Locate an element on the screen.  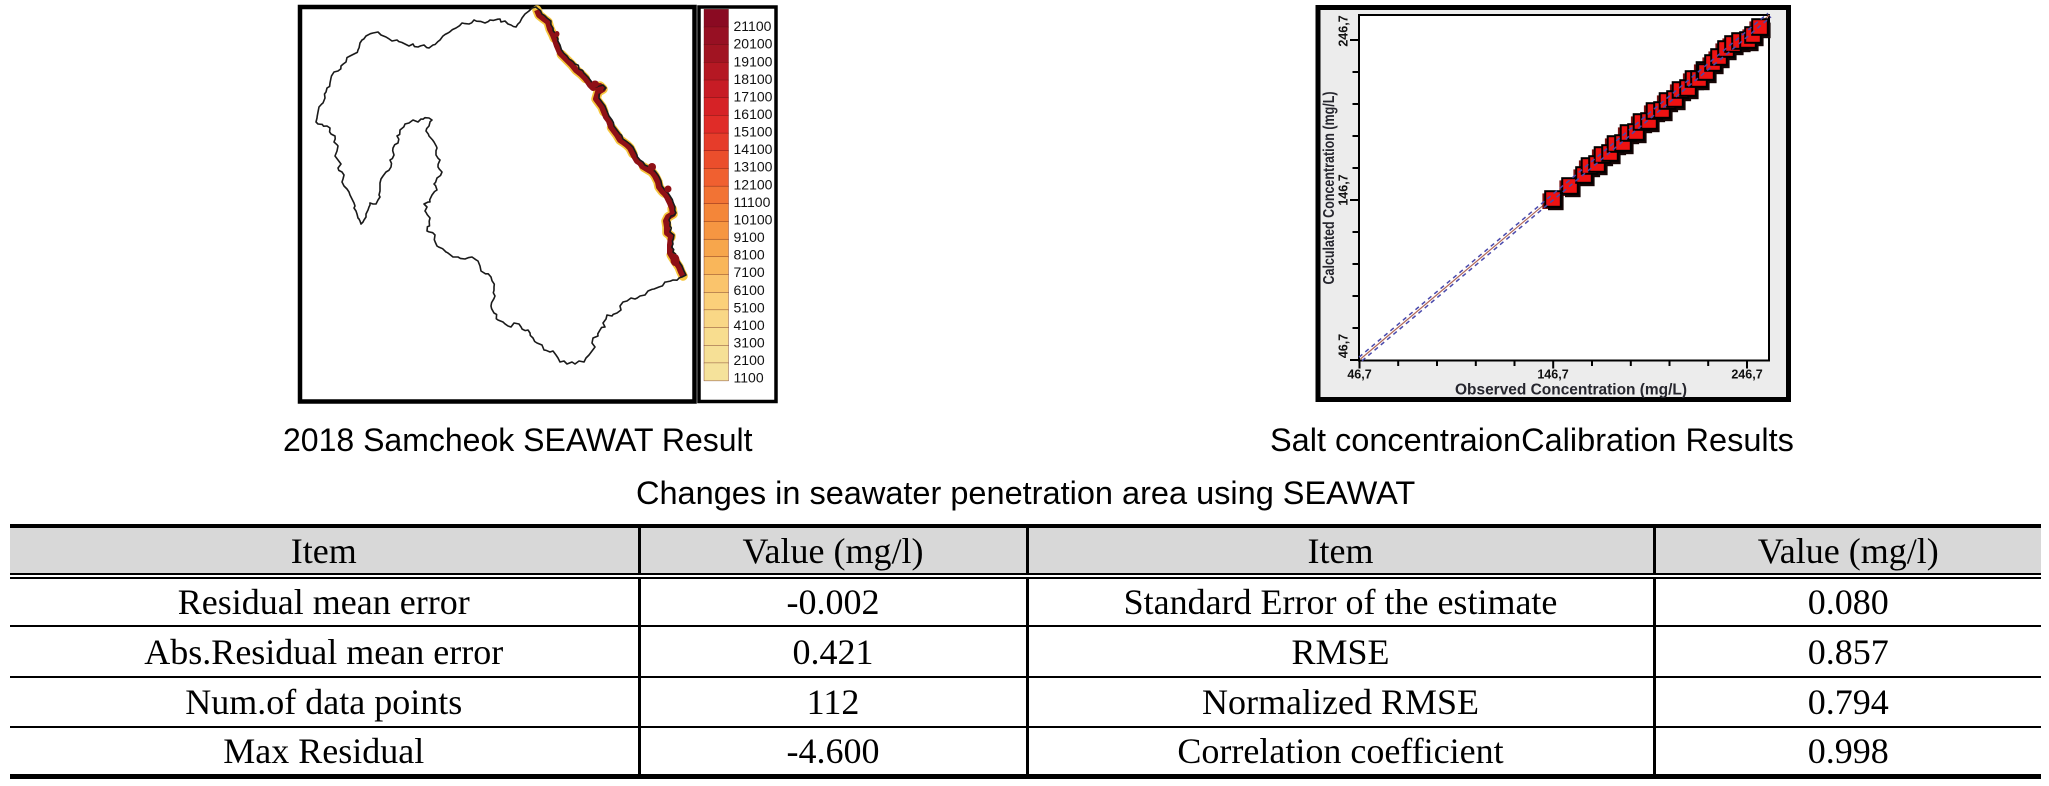
svg-text: 9100 is located at coordinates (749, 237).